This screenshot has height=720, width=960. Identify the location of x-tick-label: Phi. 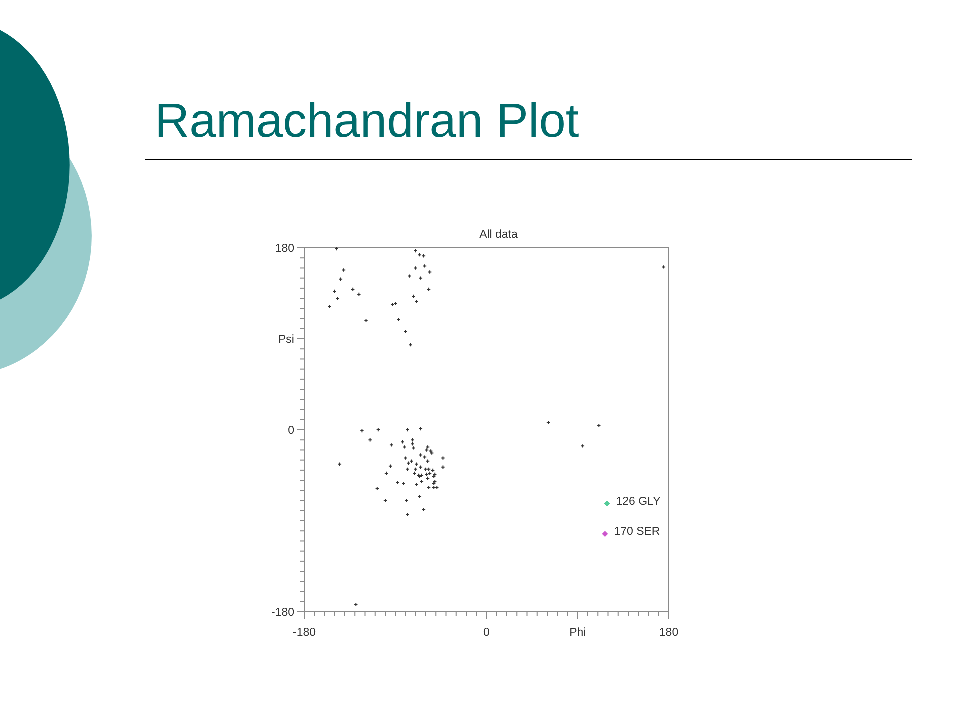
(578, 633).